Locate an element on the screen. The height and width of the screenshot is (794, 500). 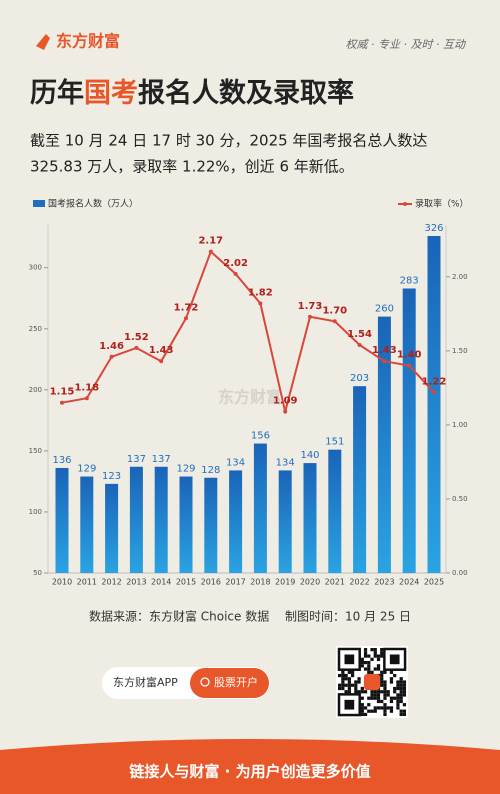
logo-icon is located at coordinates (43, 42).